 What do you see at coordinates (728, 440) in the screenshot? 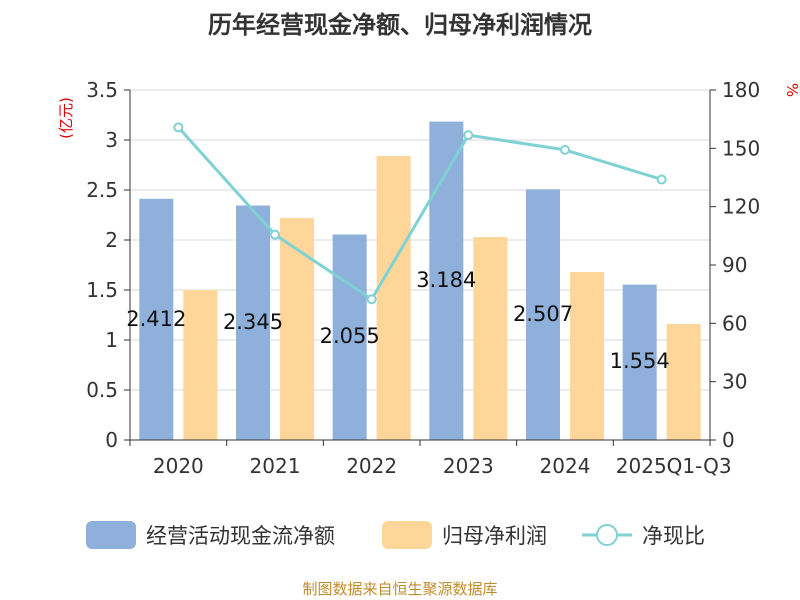
I see `right-tick-label: 0` at bounding box center [728, 440].